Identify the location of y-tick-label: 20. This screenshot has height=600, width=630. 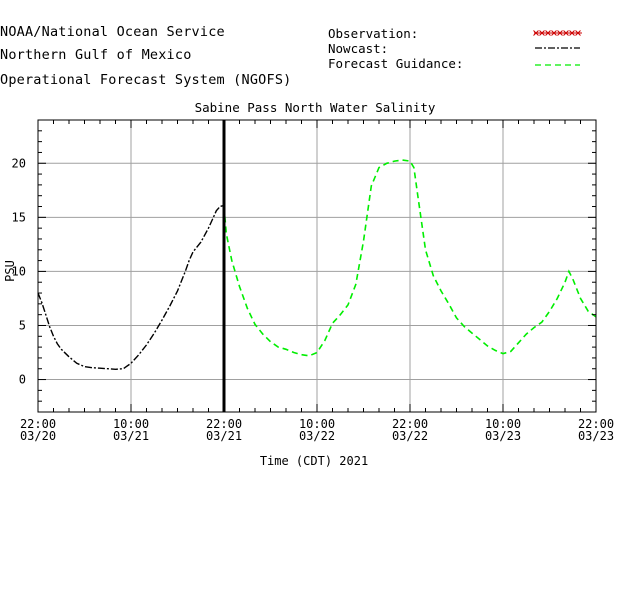
(19, 163).